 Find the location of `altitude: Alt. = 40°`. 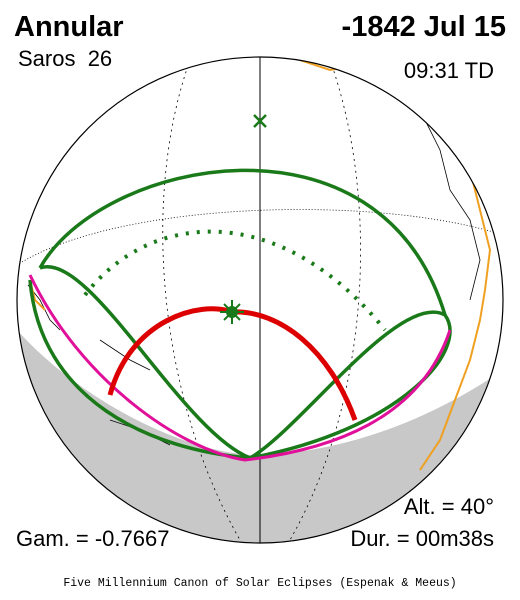

altitude: Alt. = 40° is located at coordinates (449, 506).